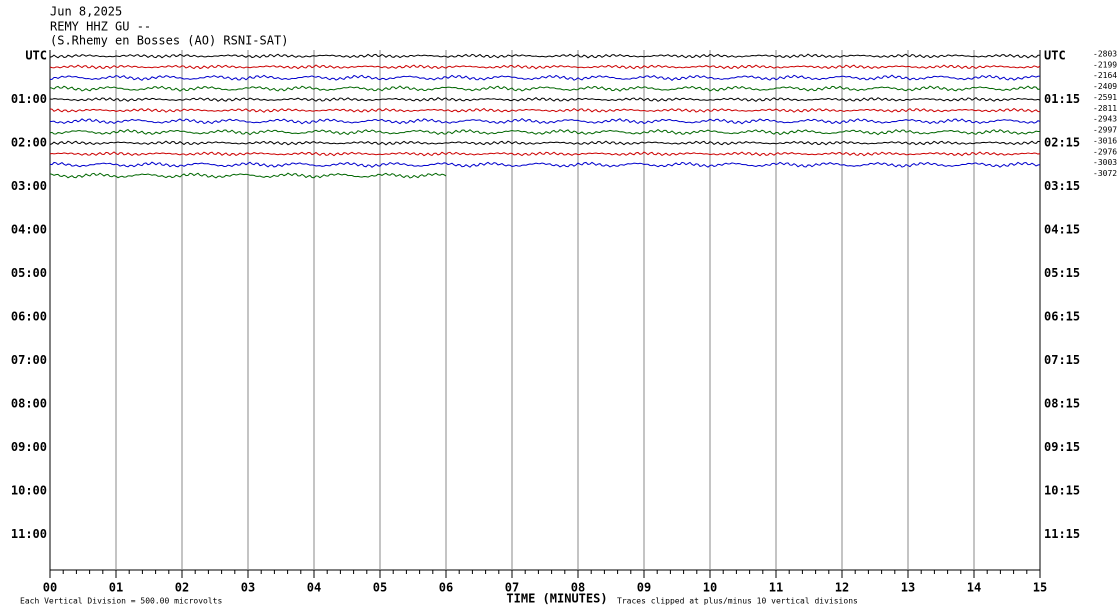  I want to click on x-tick-label: 13, so click(908, 588).